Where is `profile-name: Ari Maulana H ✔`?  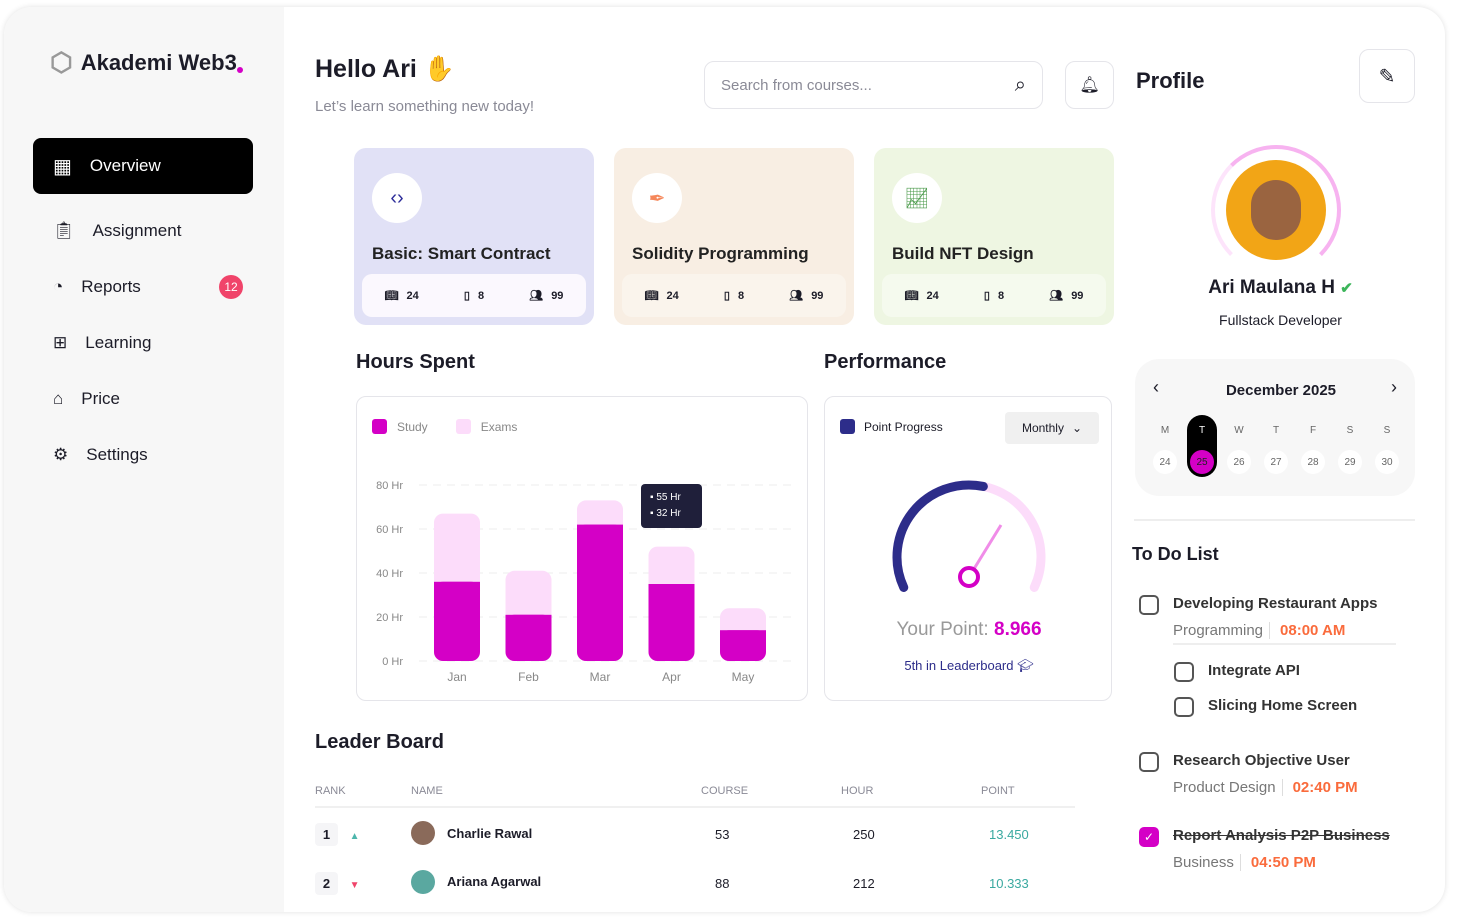 profile-name: Ari Maulana H ✔ is located at coordinates (1280, 287).